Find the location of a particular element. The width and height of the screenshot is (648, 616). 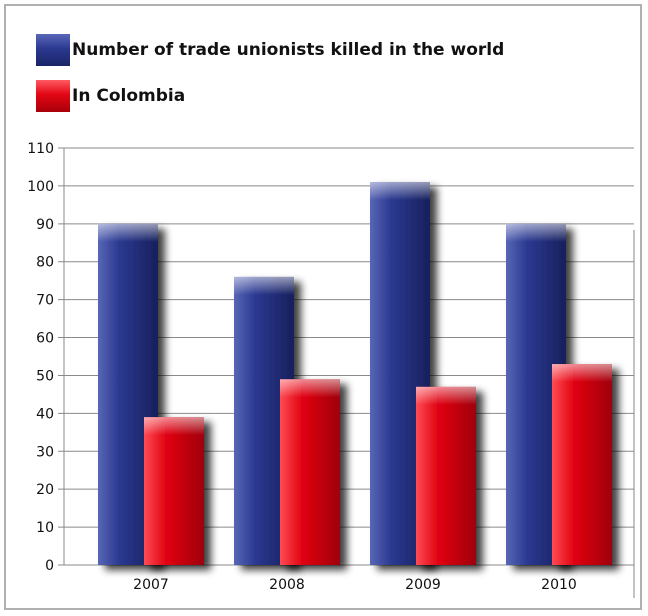

legend-swatch-colombia is located at coordinates (53, 96).